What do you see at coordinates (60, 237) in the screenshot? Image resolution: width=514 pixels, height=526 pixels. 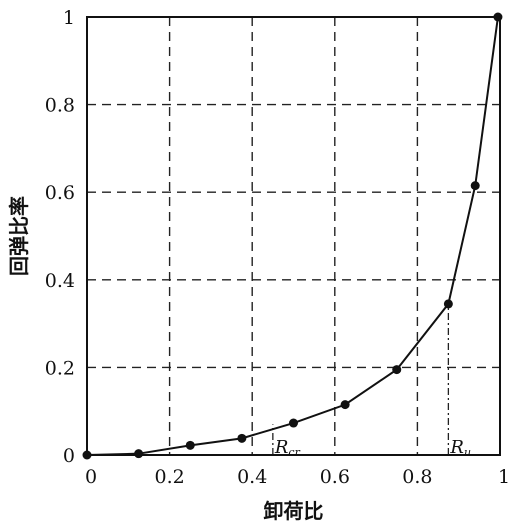 I see `y-tick-labels: 0 0.2 0.4 0.6 0.8 1` at bounding box center [60, 237].